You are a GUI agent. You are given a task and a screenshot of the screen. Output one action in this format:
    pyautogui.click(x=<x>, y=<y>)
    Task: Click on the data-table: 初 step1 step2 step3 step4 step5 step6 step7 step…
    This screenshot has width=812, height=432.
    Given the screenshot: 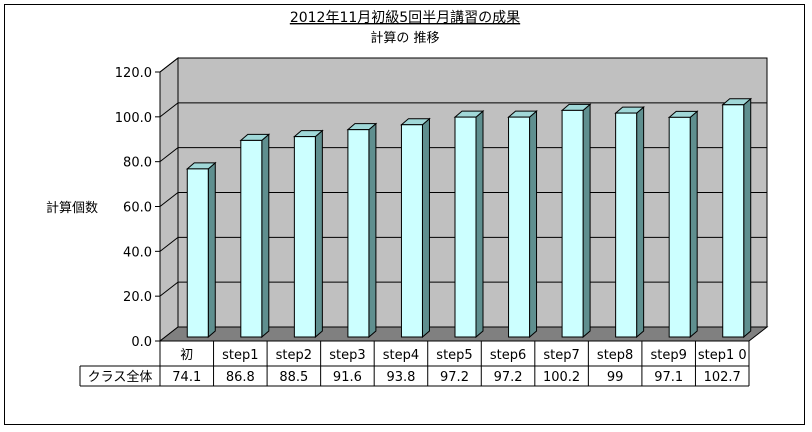 What is the action you would take?
    pyautogui.click(x=414, y=364)
    